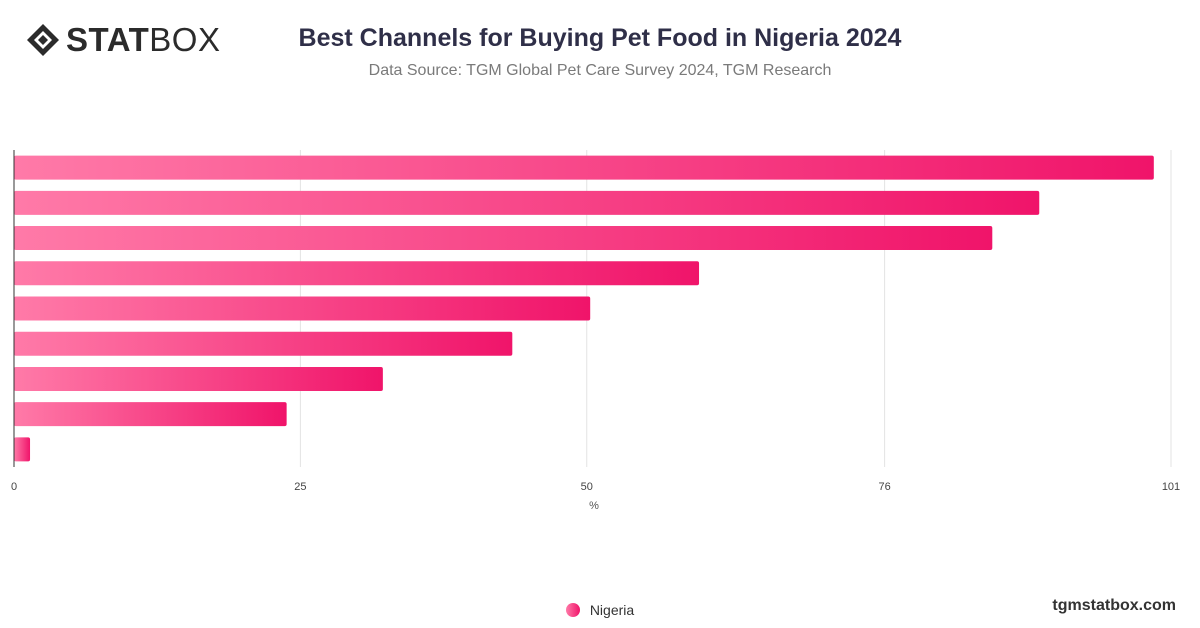  I want to click on logo-wordmark: STATBOX, so click(143, 40).